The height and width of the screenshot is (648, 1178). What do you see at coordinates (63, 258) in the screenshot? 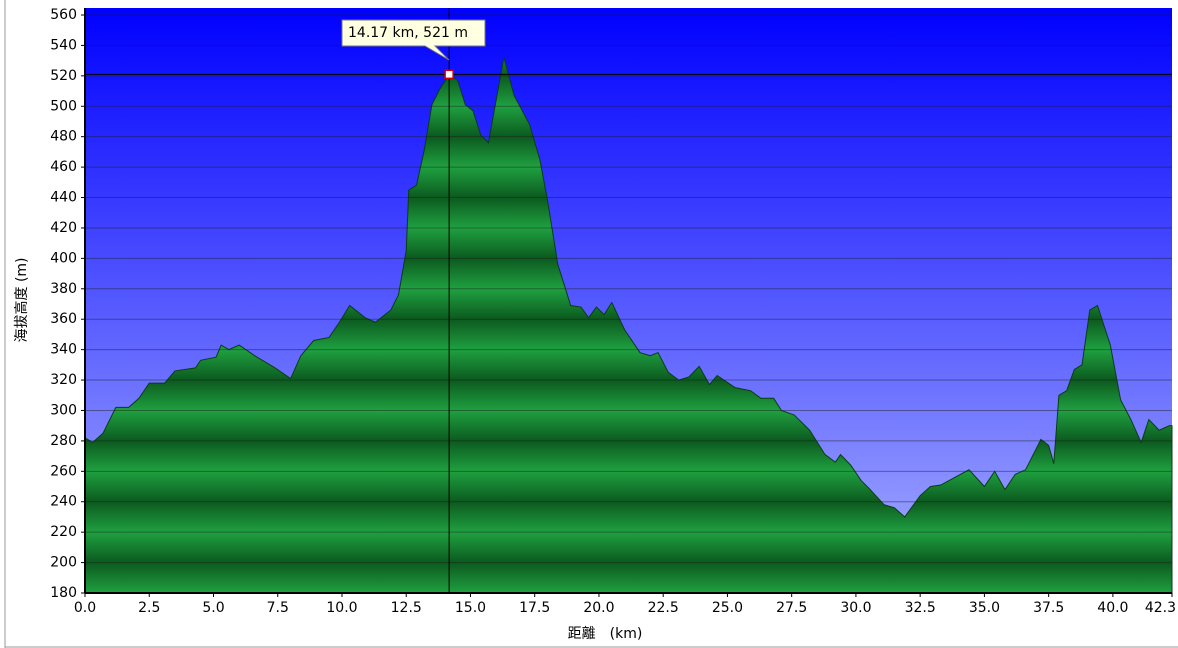
I see `y-tick-label: 400` at bounding box center [63, 258].